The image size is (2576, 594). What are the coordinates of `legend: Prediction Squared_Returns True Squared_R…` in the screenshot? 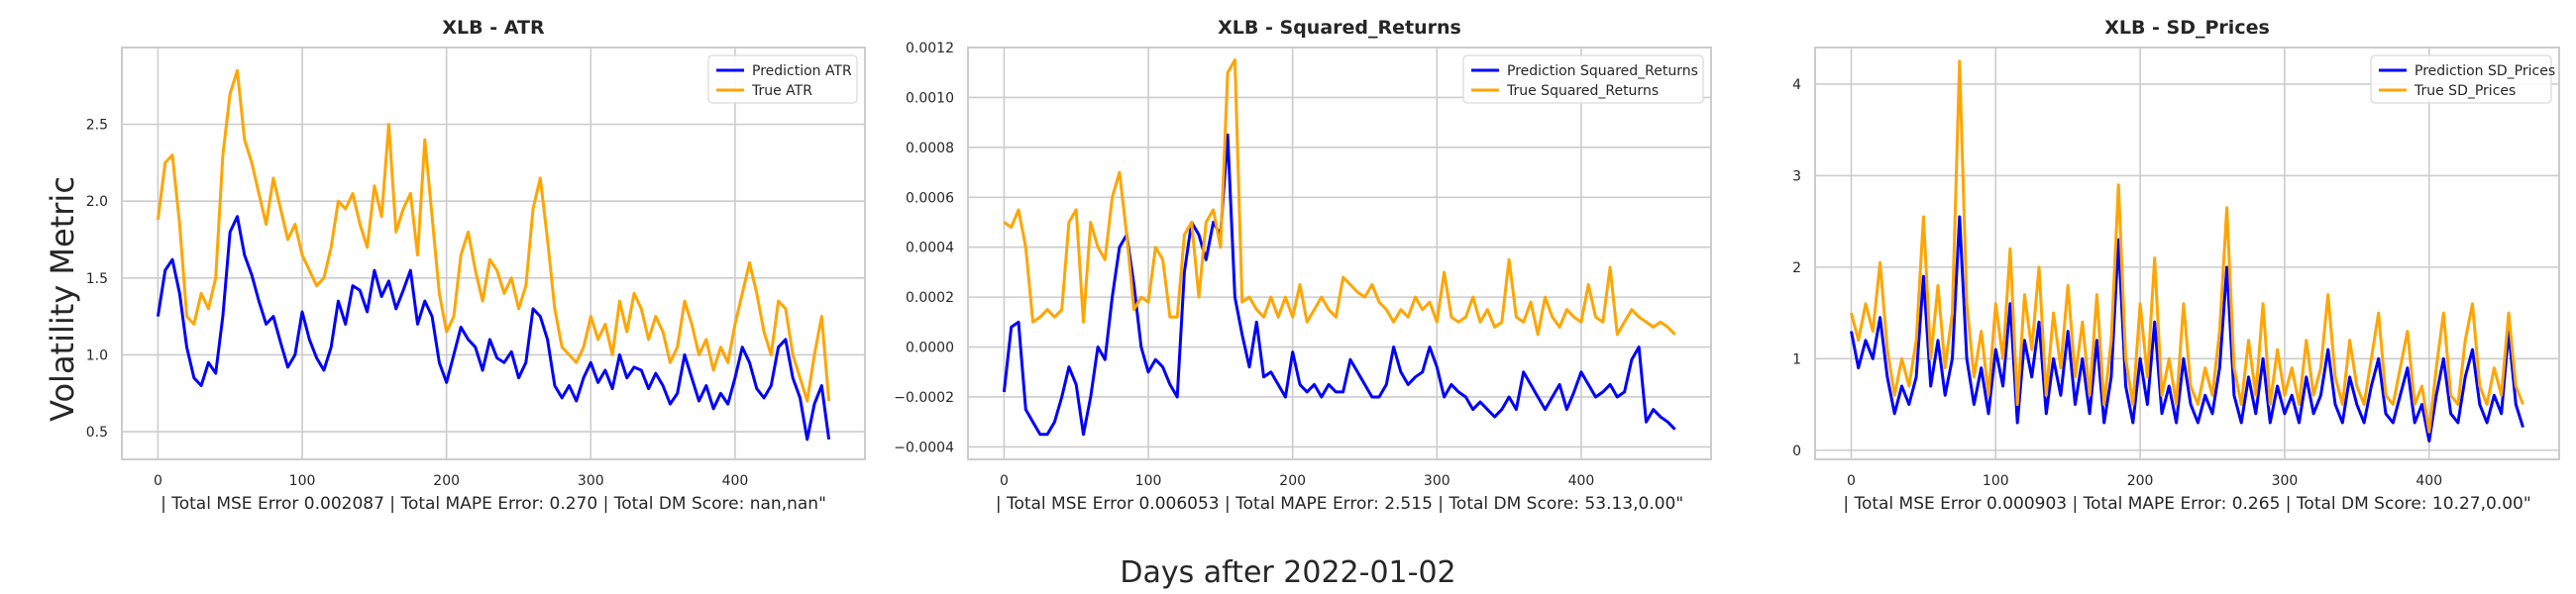 It's located at (1583, 79).